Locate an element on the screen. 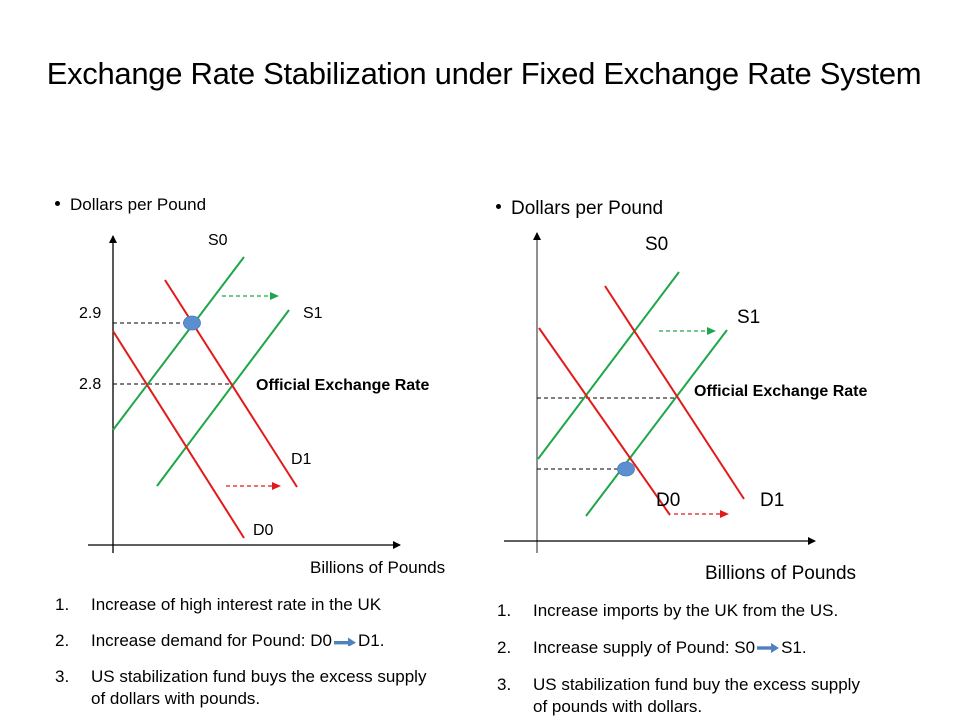 This screenshot has width=960, height=720. right-y-axis-label-text: Dollars per Pound is located at coordinates (587, 208).